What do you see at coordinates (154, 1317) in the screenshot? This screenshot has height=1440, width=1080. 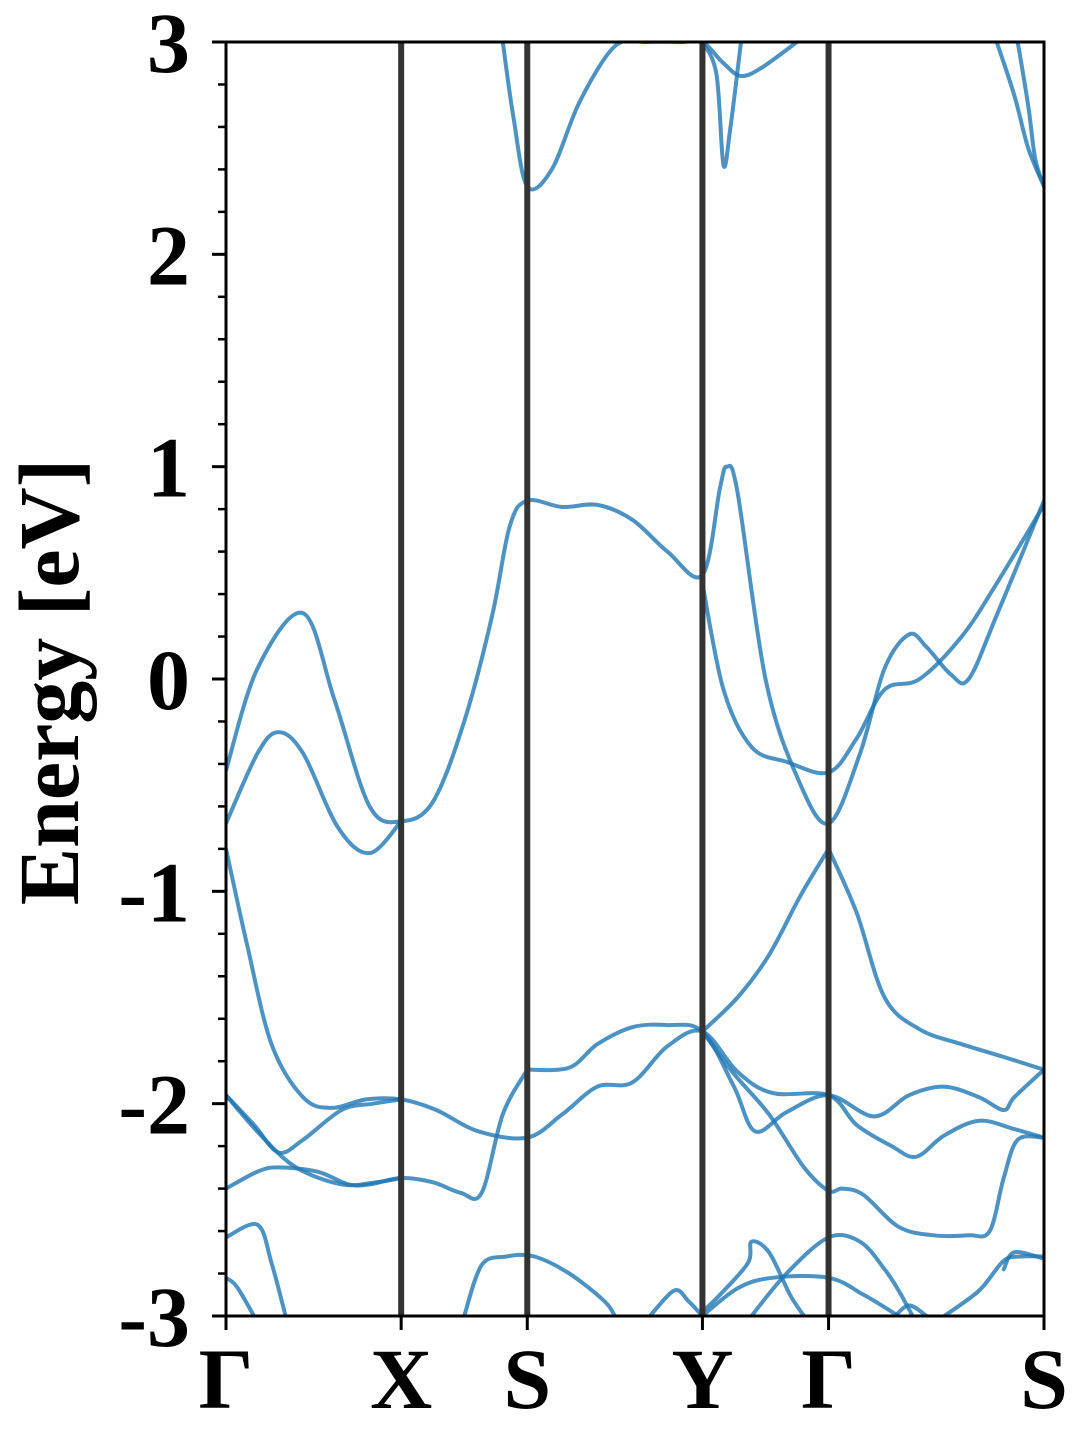 I see `y-tick-label-6: -3` at bounding box center [154, 1317].